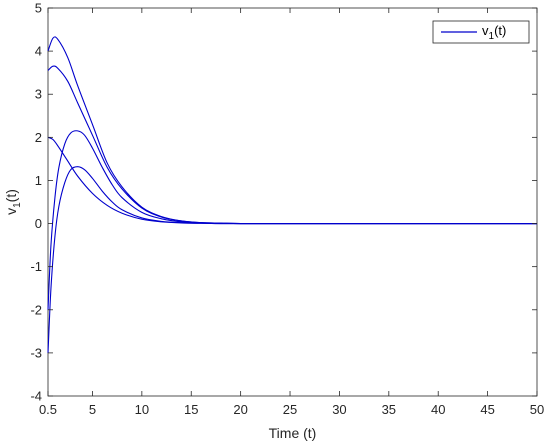 The width and height of the screenshot is (550, 448). What do you see at coordinates (500, 30) in the screenshot?
I see `legend-label-suffix: (t)` at bounding box center [500, 30].